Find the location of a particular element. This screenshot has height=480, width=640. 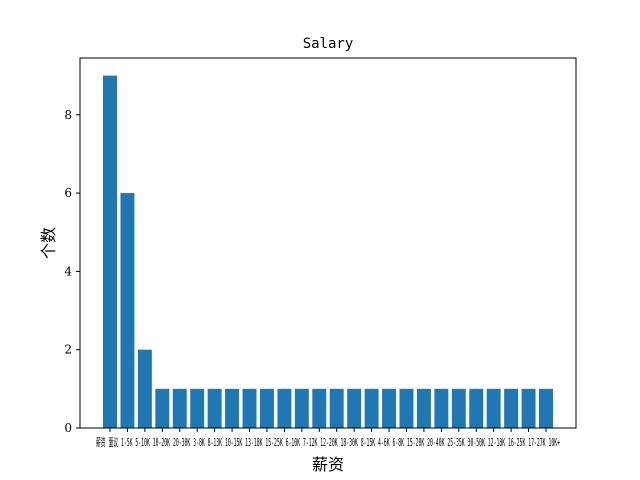

y-tick-label-2: 2 is located at coordinates (68, 350).